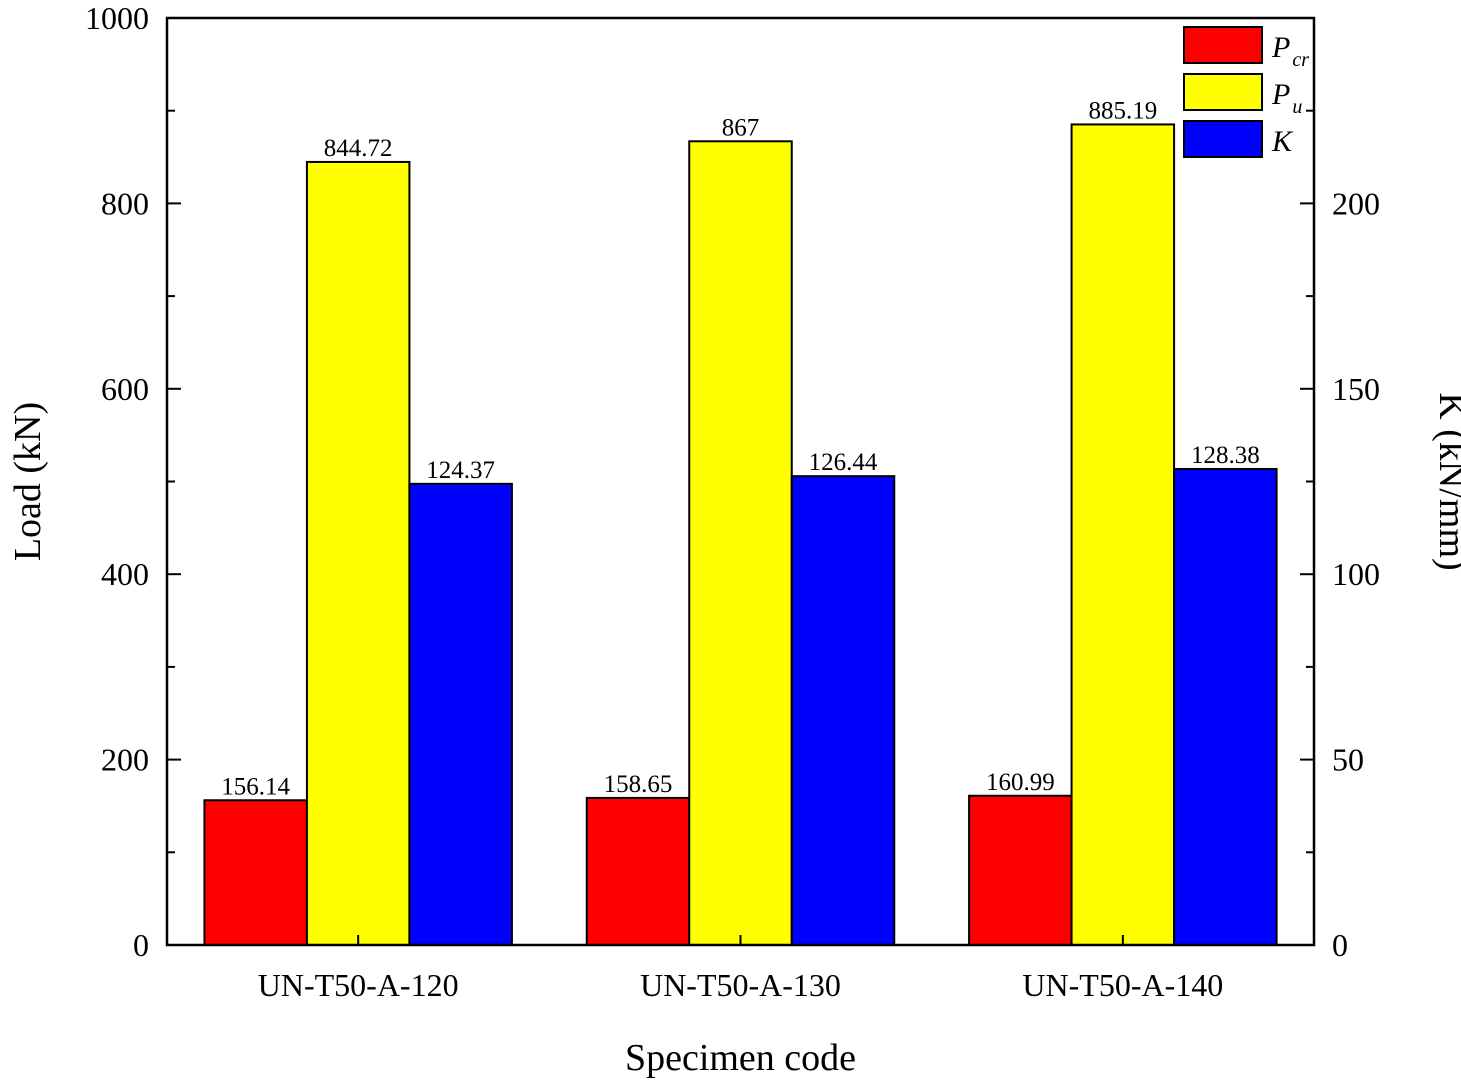  I want to click on left-tick-label: 600, so click(125, 389).